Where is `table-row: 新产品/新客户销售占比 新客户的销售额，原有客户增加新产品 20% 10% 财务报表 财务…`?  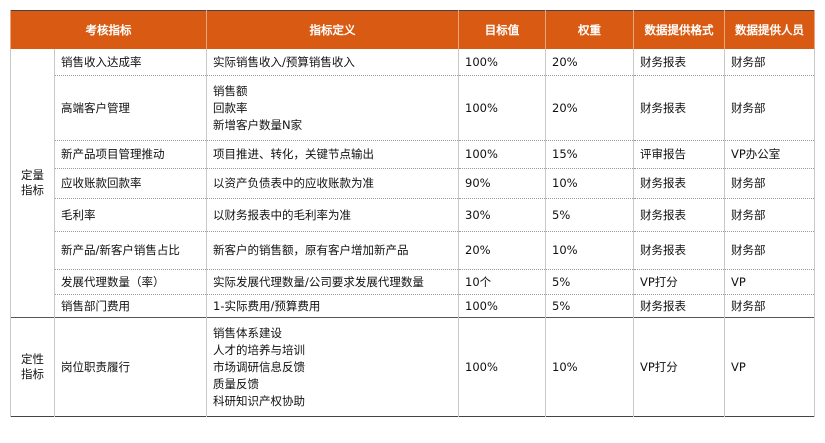 table-row: 新产品/新客户销售占比 新客户的销售额，原有客户增加新产品 20% 10% 财务报表 财务… is located at coordinates (413, 250).